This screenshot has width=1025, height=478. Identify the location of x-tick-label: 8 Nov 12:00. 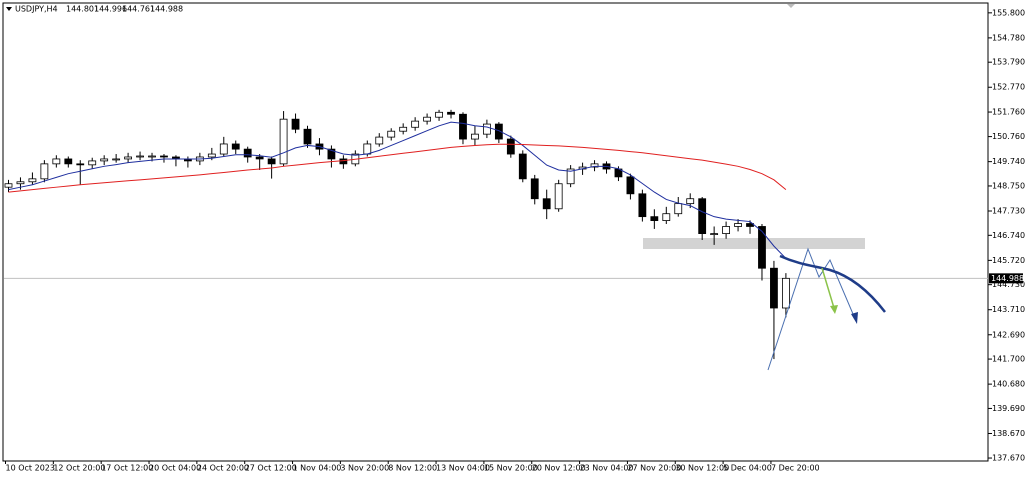
(412, 468).